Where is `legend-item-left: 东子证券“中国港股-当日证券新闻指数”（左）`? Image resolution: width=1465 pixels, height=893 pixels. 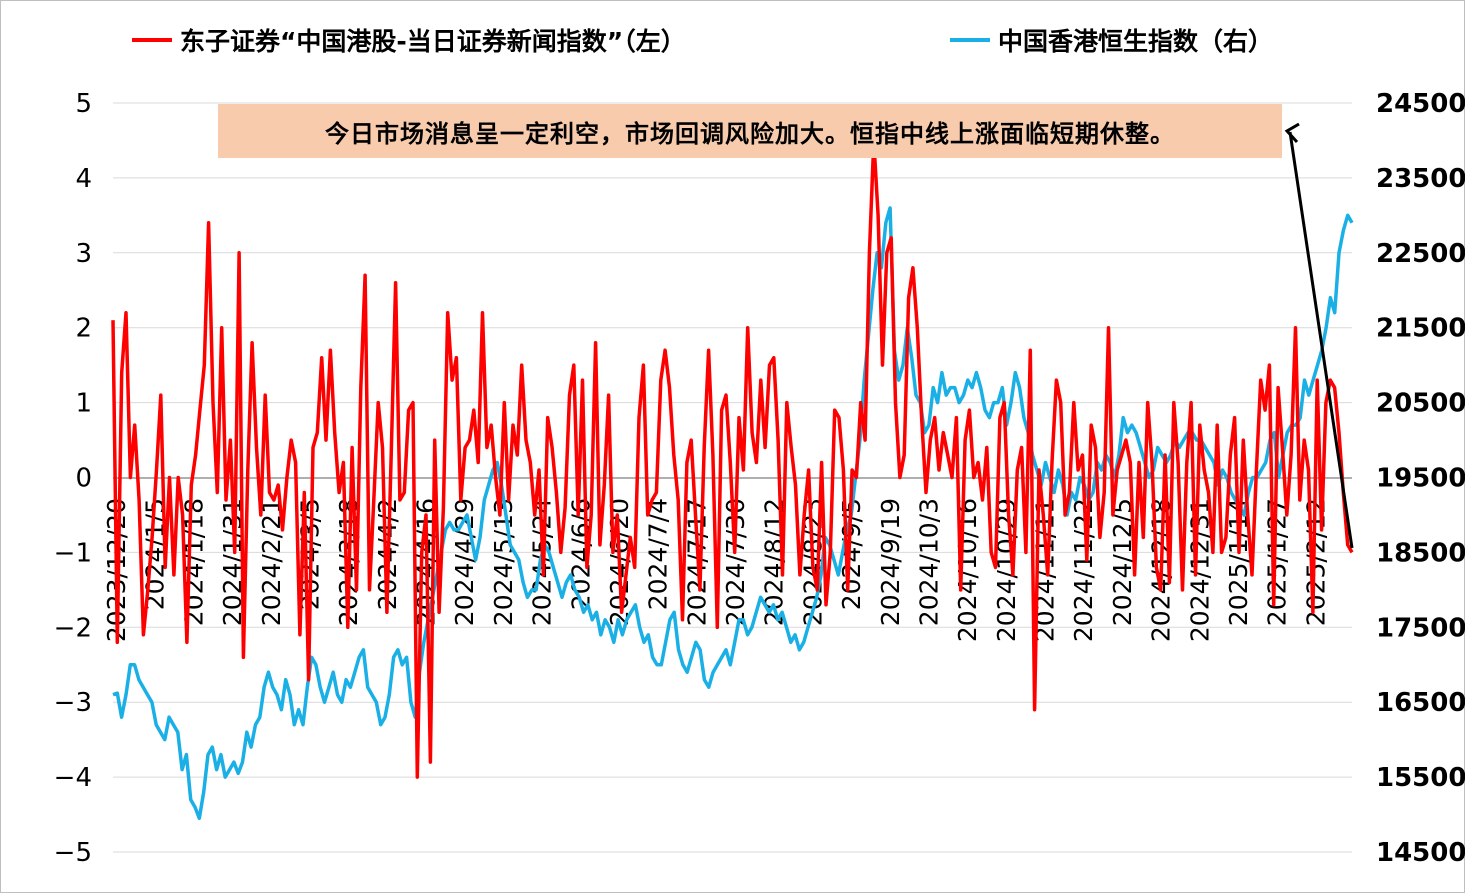
legend-item-left: 东子证券“中国港股-当日证券新闻指数”（左） is located at coordinates (409, 40).